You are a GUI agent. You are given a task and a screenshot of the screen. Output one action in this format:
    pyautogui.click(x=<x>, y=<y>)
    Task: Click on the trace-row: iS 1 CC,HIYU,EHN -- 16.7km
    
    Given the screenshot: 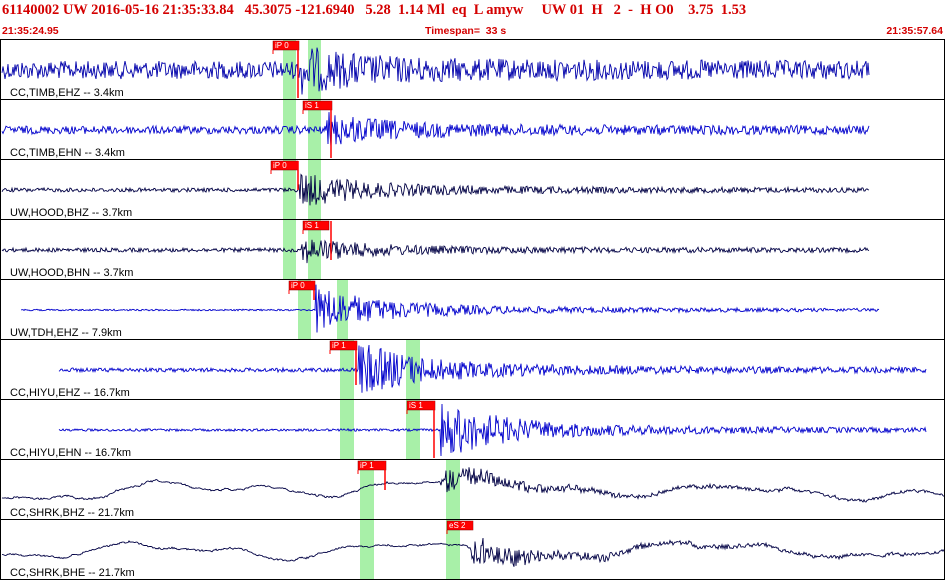 What is the action you would take?
    pyautogui.click(x=472, y=430)
    